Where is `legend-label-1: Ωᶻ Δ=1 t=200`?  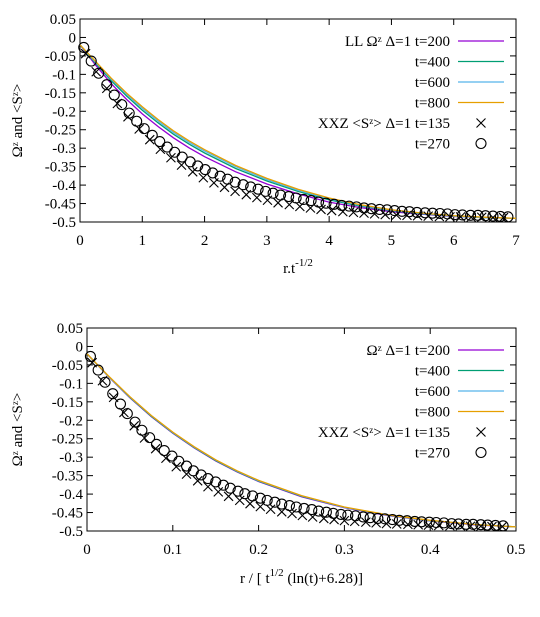
legend-label-1: Ωᶻ Δ=1 t=200 is located at coordinates (409, 351).